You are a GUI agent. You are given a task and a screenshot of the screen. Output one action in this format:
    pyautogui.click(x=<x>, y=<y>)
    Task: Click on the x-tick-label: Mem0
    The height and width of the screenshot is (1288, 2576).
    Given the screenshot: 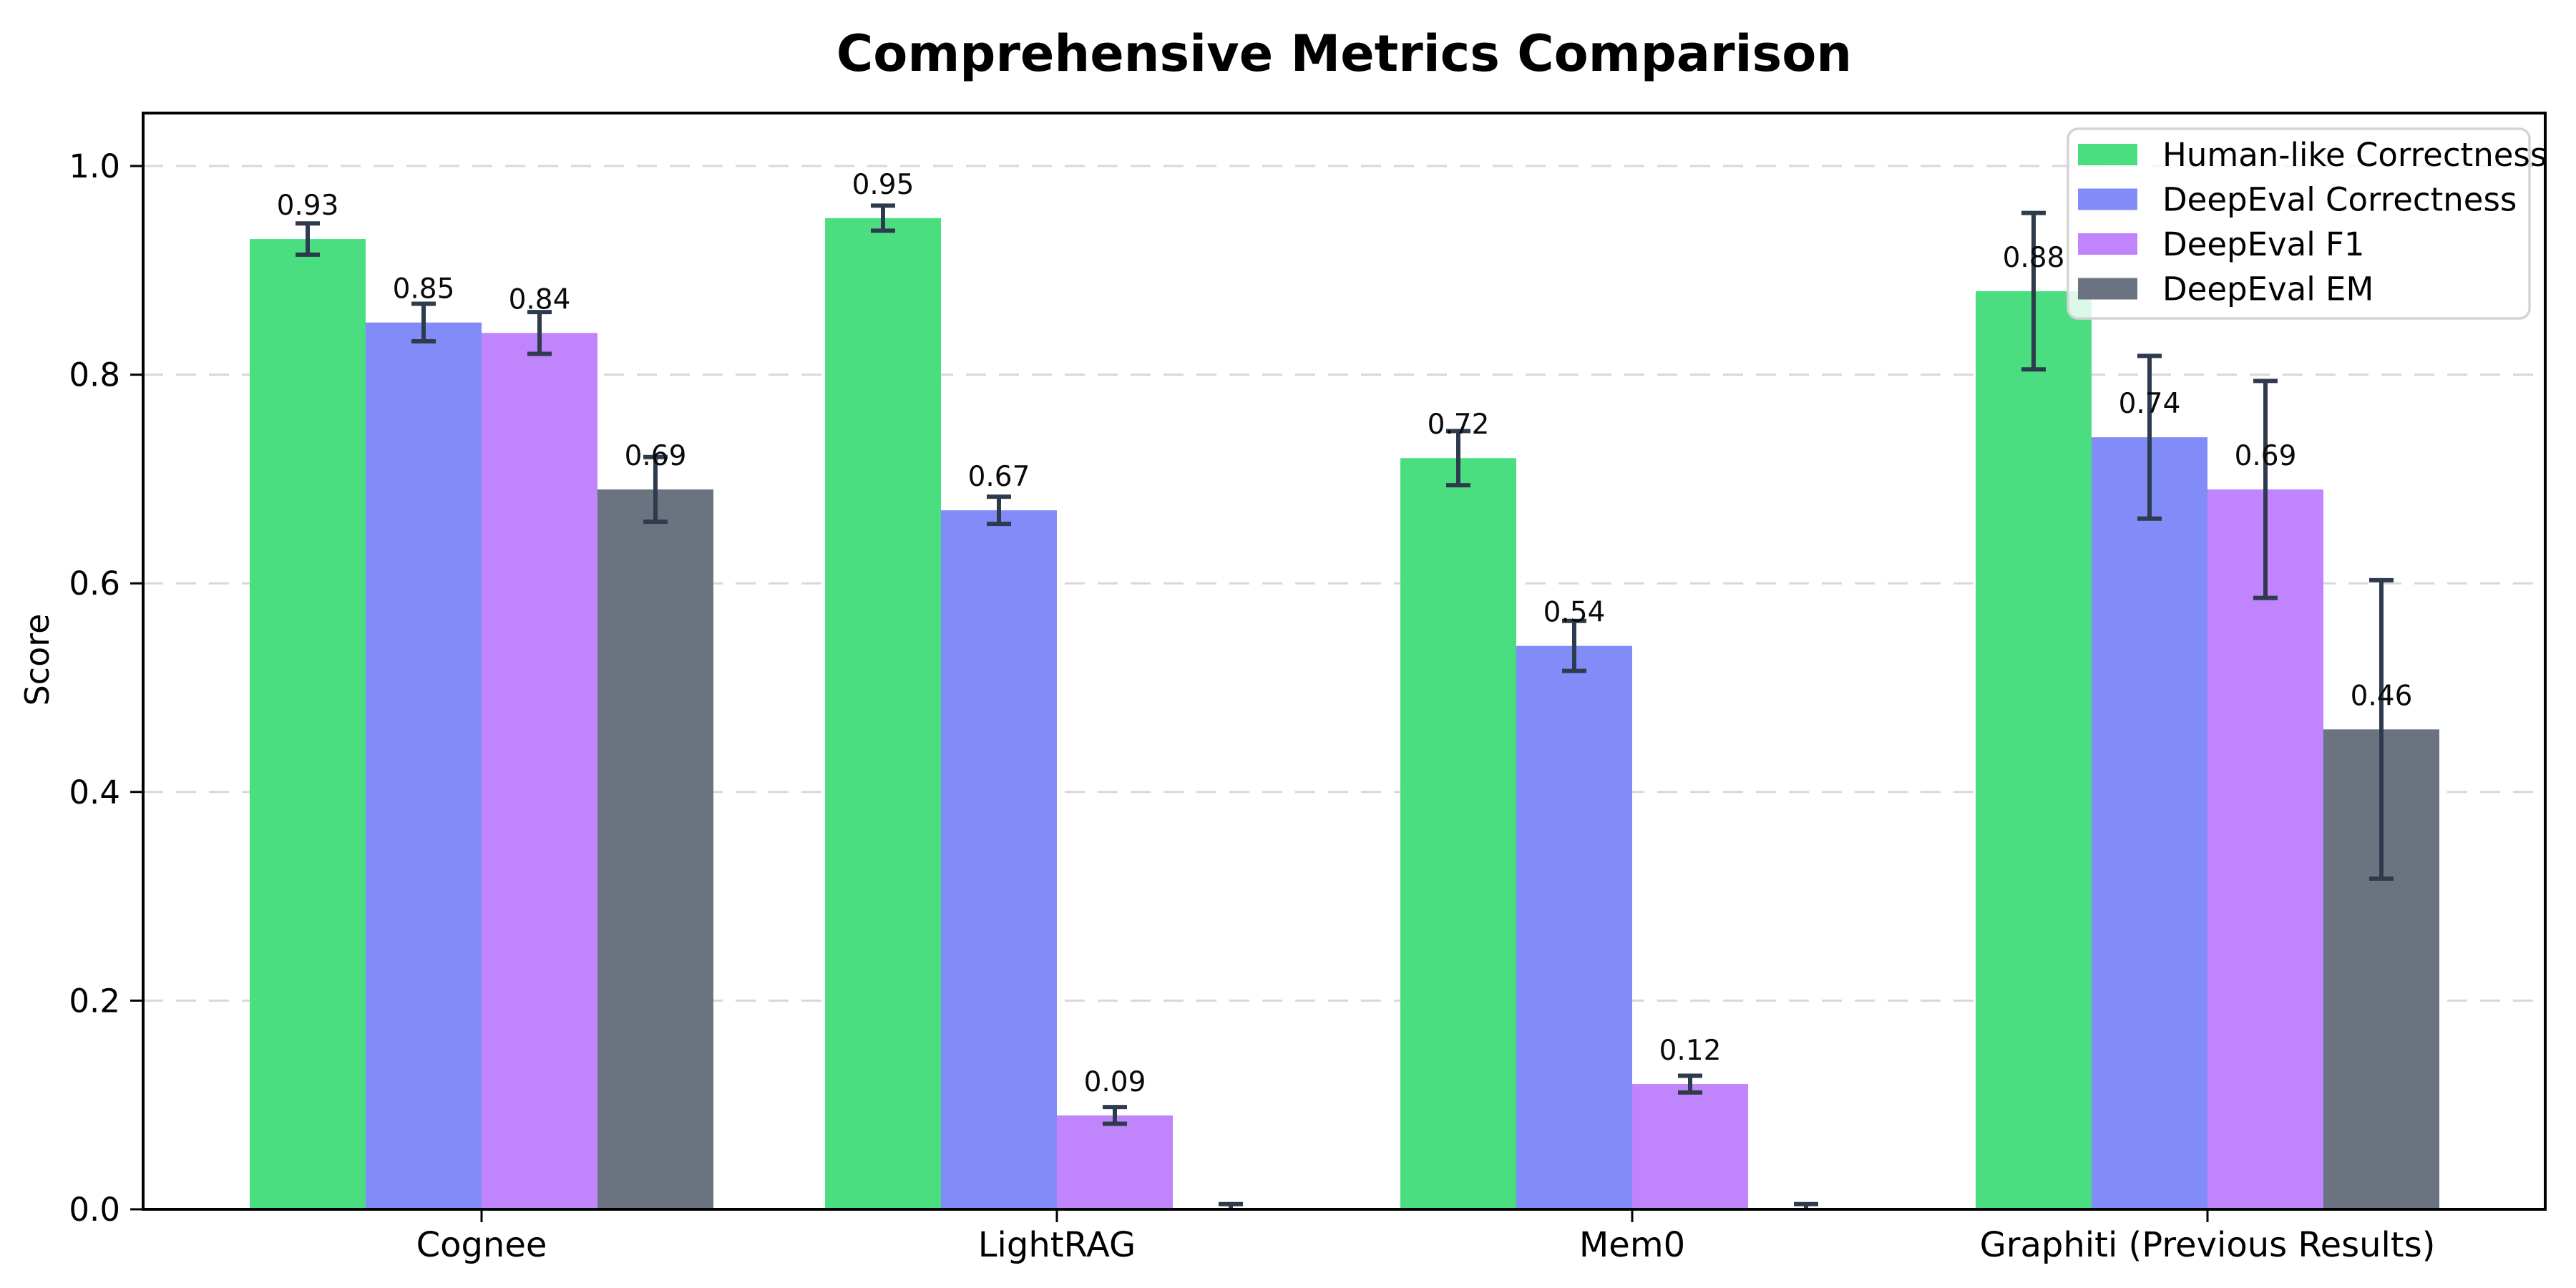 What is the action you would take?
    pyautogui.click(x=1632, y=1245)
    